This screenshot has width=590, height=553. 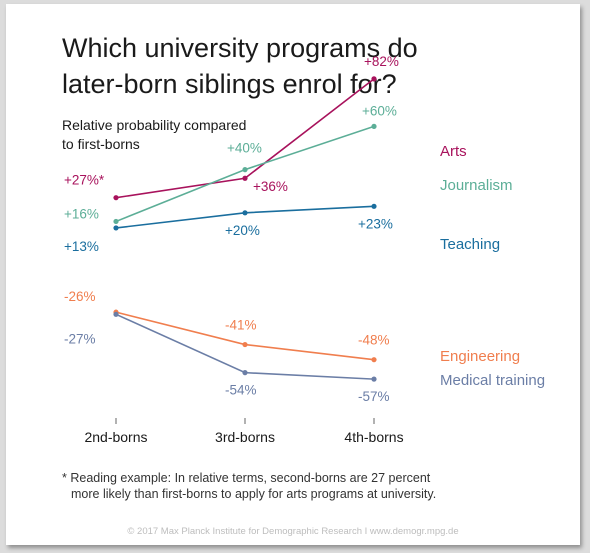 What do you see at coordinates (470, 244) in the screenshot?
I see `legend-teaching: Teaching` at bounding box center [470, 244].